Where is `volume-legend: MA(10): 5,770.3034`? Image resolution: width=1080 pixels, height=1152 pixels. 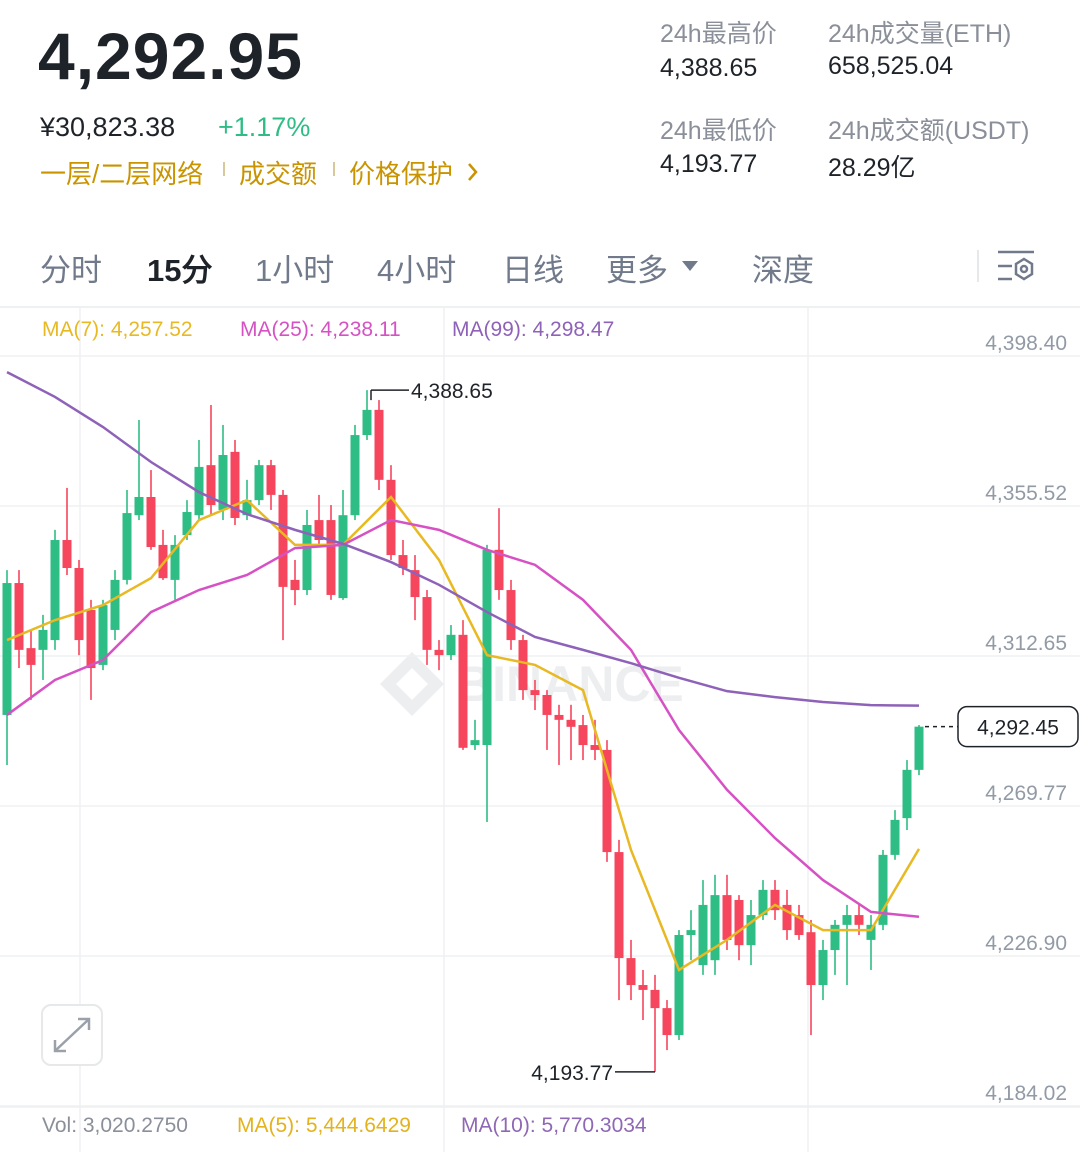
volume-legend: MA(10): 5,770.3034 is located at coordinates (554, 1125).